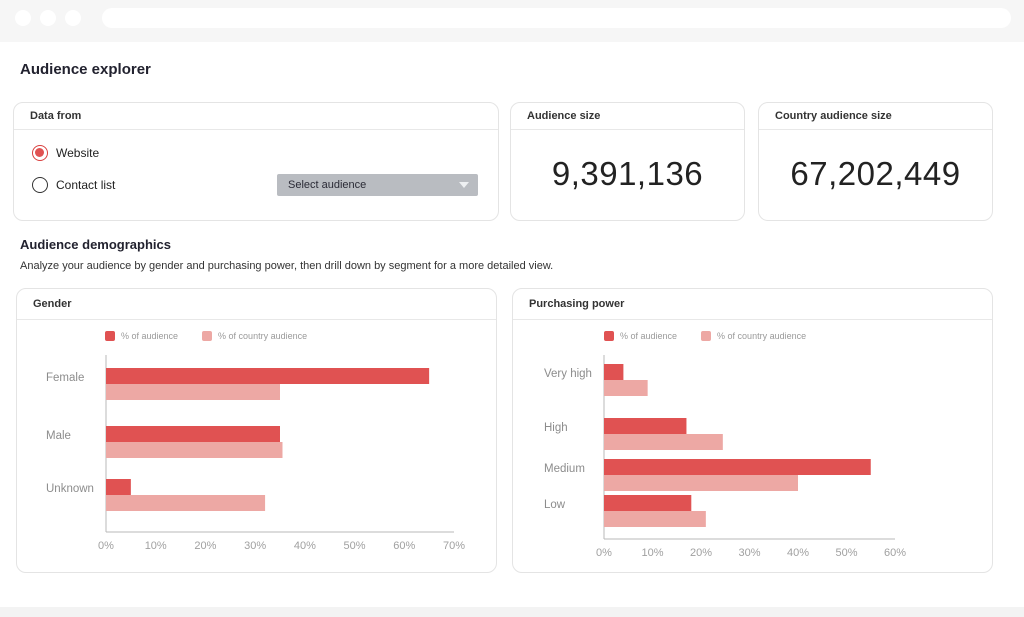 Image resolution: width=1024 pixels, height=617 pixels. Describe the element at coordinates (73, 18) in the screenshot. I see `window-maximize-dot` at that location.